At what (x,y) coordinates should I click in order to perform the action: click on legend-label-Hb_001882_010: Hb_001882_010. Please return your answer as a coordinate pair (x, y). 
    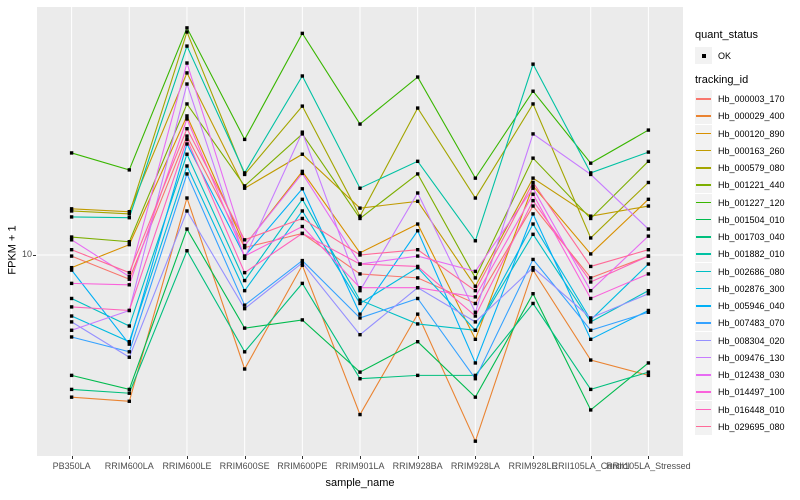
    Looking at the image, I should click on (751, 254).